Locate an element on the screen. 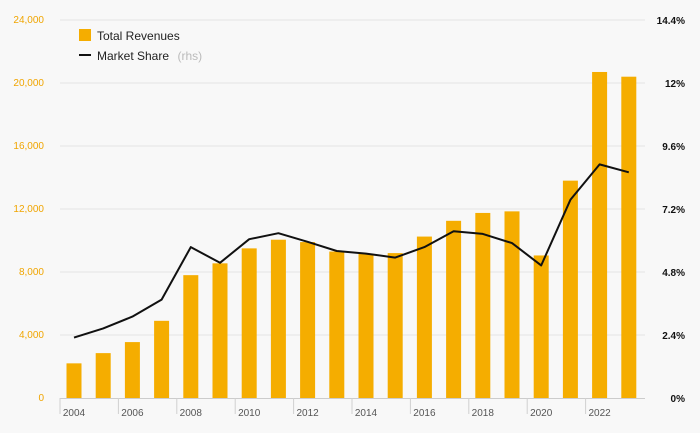  bar-2023 is located at coordinates (629, 237).